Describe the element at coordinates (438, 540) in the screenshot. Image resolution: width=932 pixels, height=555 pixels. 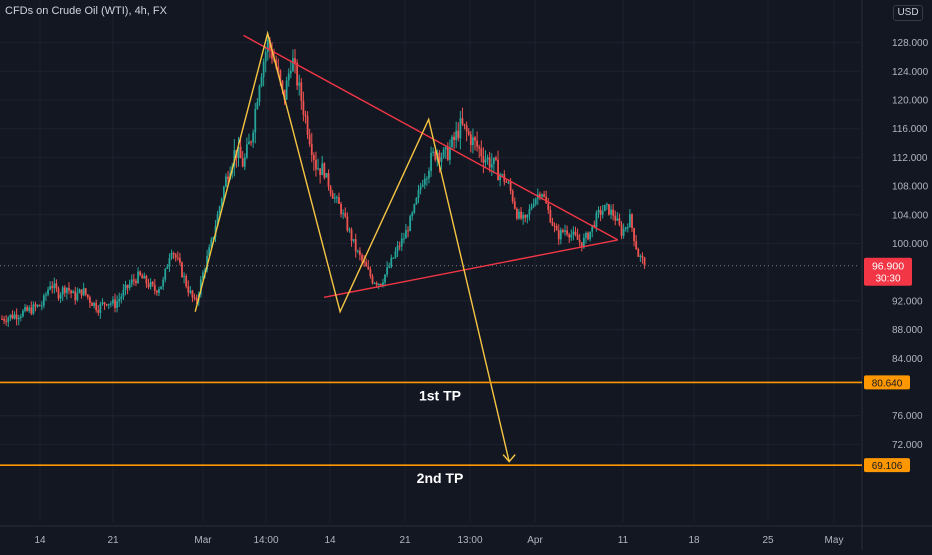
I see `x-axis: 14 21 Mar 14:00 14 21 13:00 Apr 11 18 25 May` at that location.